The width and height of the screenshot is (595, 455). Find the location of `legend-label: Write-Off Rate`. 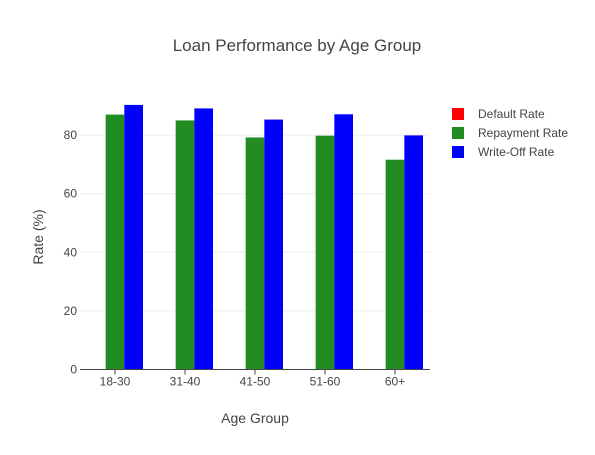

legend-label: Write-Off Rate is located at coordinates (516, 152).